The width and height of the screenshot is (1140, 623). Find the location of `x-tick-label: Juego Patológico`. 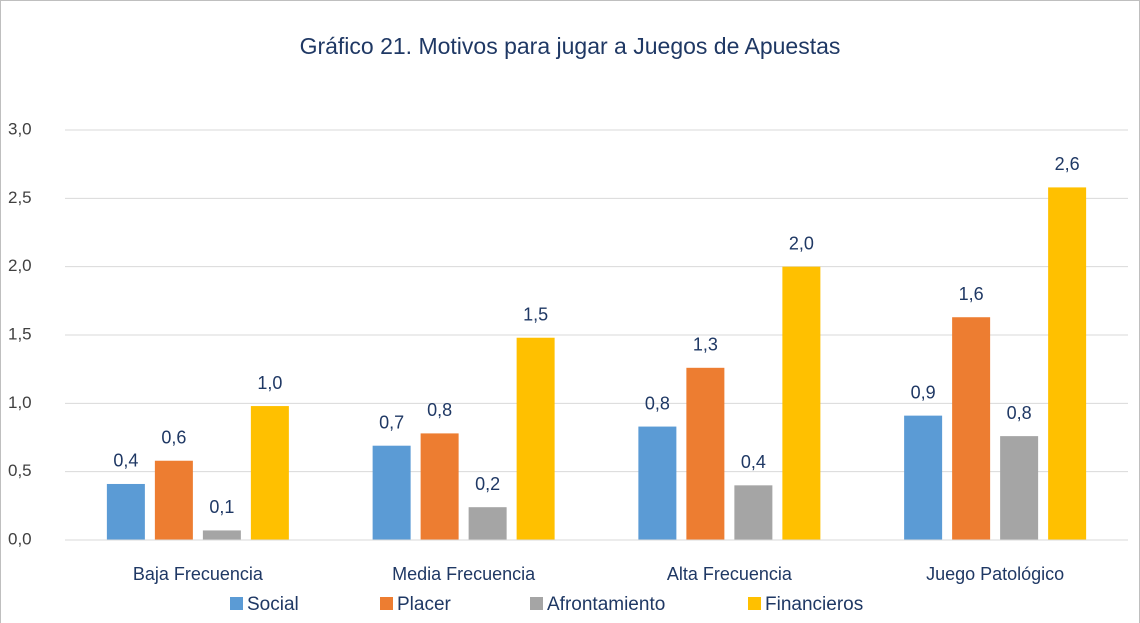

x-tick-label: Juego Patológico is located at coordinates (995, 574).